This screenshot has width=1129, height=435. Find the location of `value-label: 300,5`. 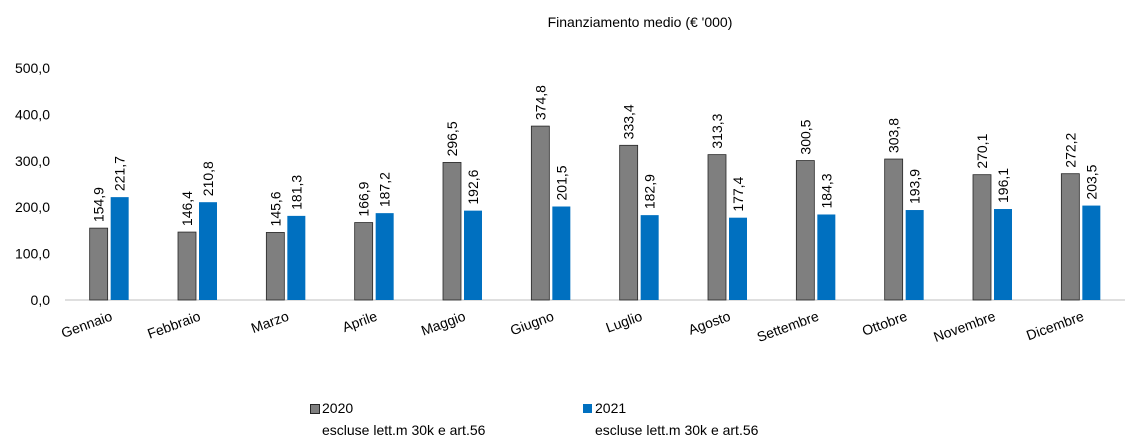

value-label: 300,5 is located at coordinates (805, 136).